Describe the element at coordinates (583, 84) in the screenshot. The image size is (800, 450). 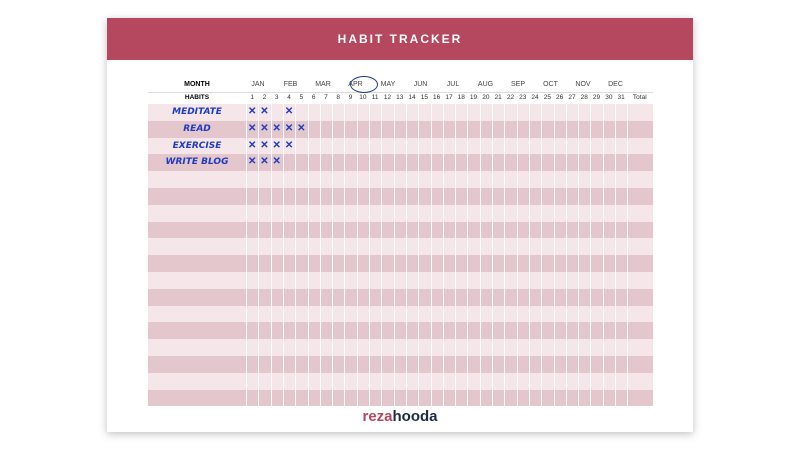
I see `month-nov: NOV` at that location.